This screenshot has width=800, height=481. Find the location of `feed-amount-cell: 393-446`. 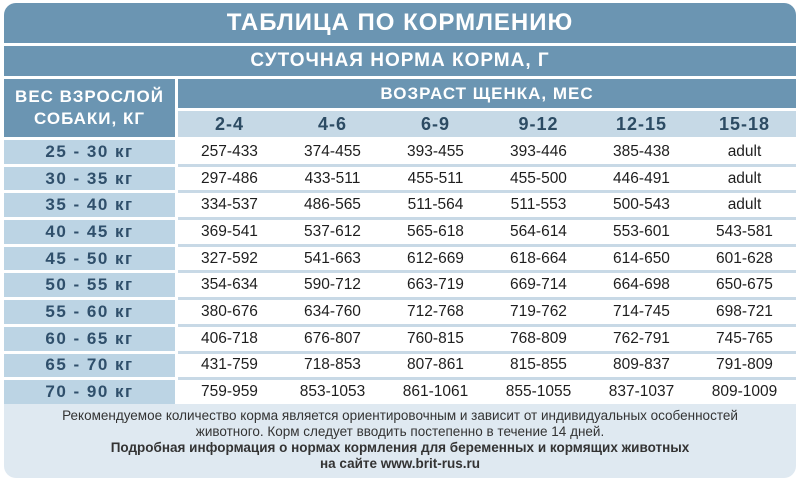

feed-amount-cell: 393-446 is located at coordinates (538, 153).